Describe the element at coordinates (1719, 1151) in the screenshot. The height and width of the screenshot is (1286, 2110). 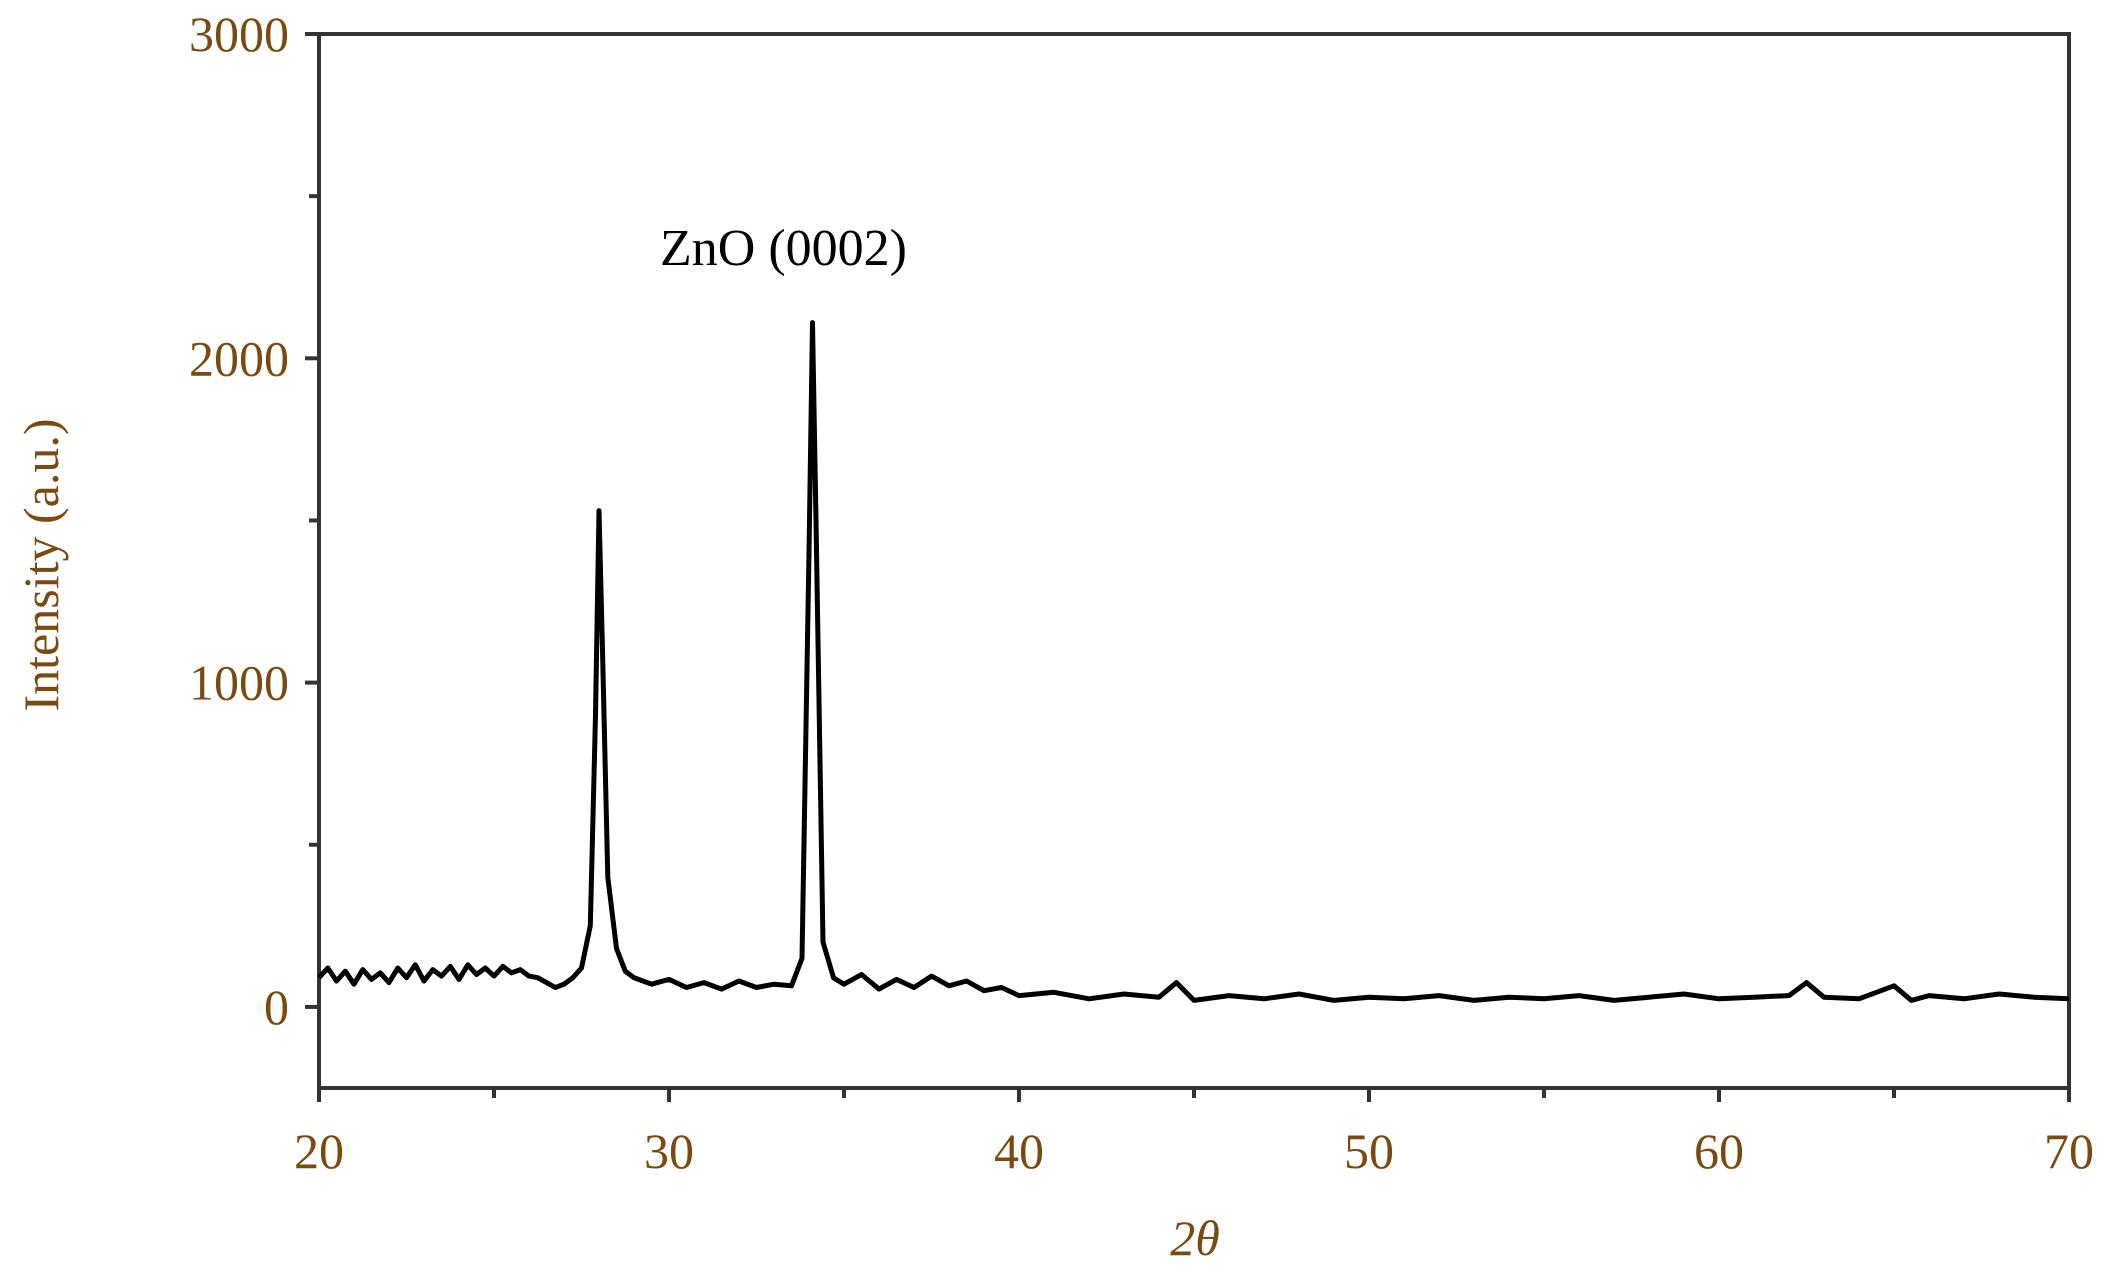
I see `x-tick-label: 60` at that location.